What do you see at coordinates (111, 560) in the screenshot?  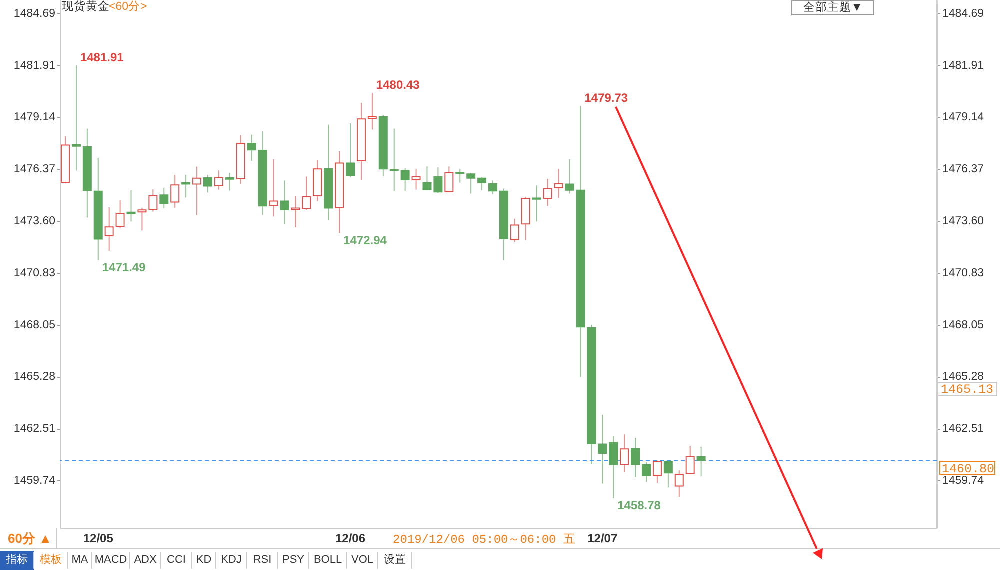 I see `text: MACD` at bounding box center [111, 560].